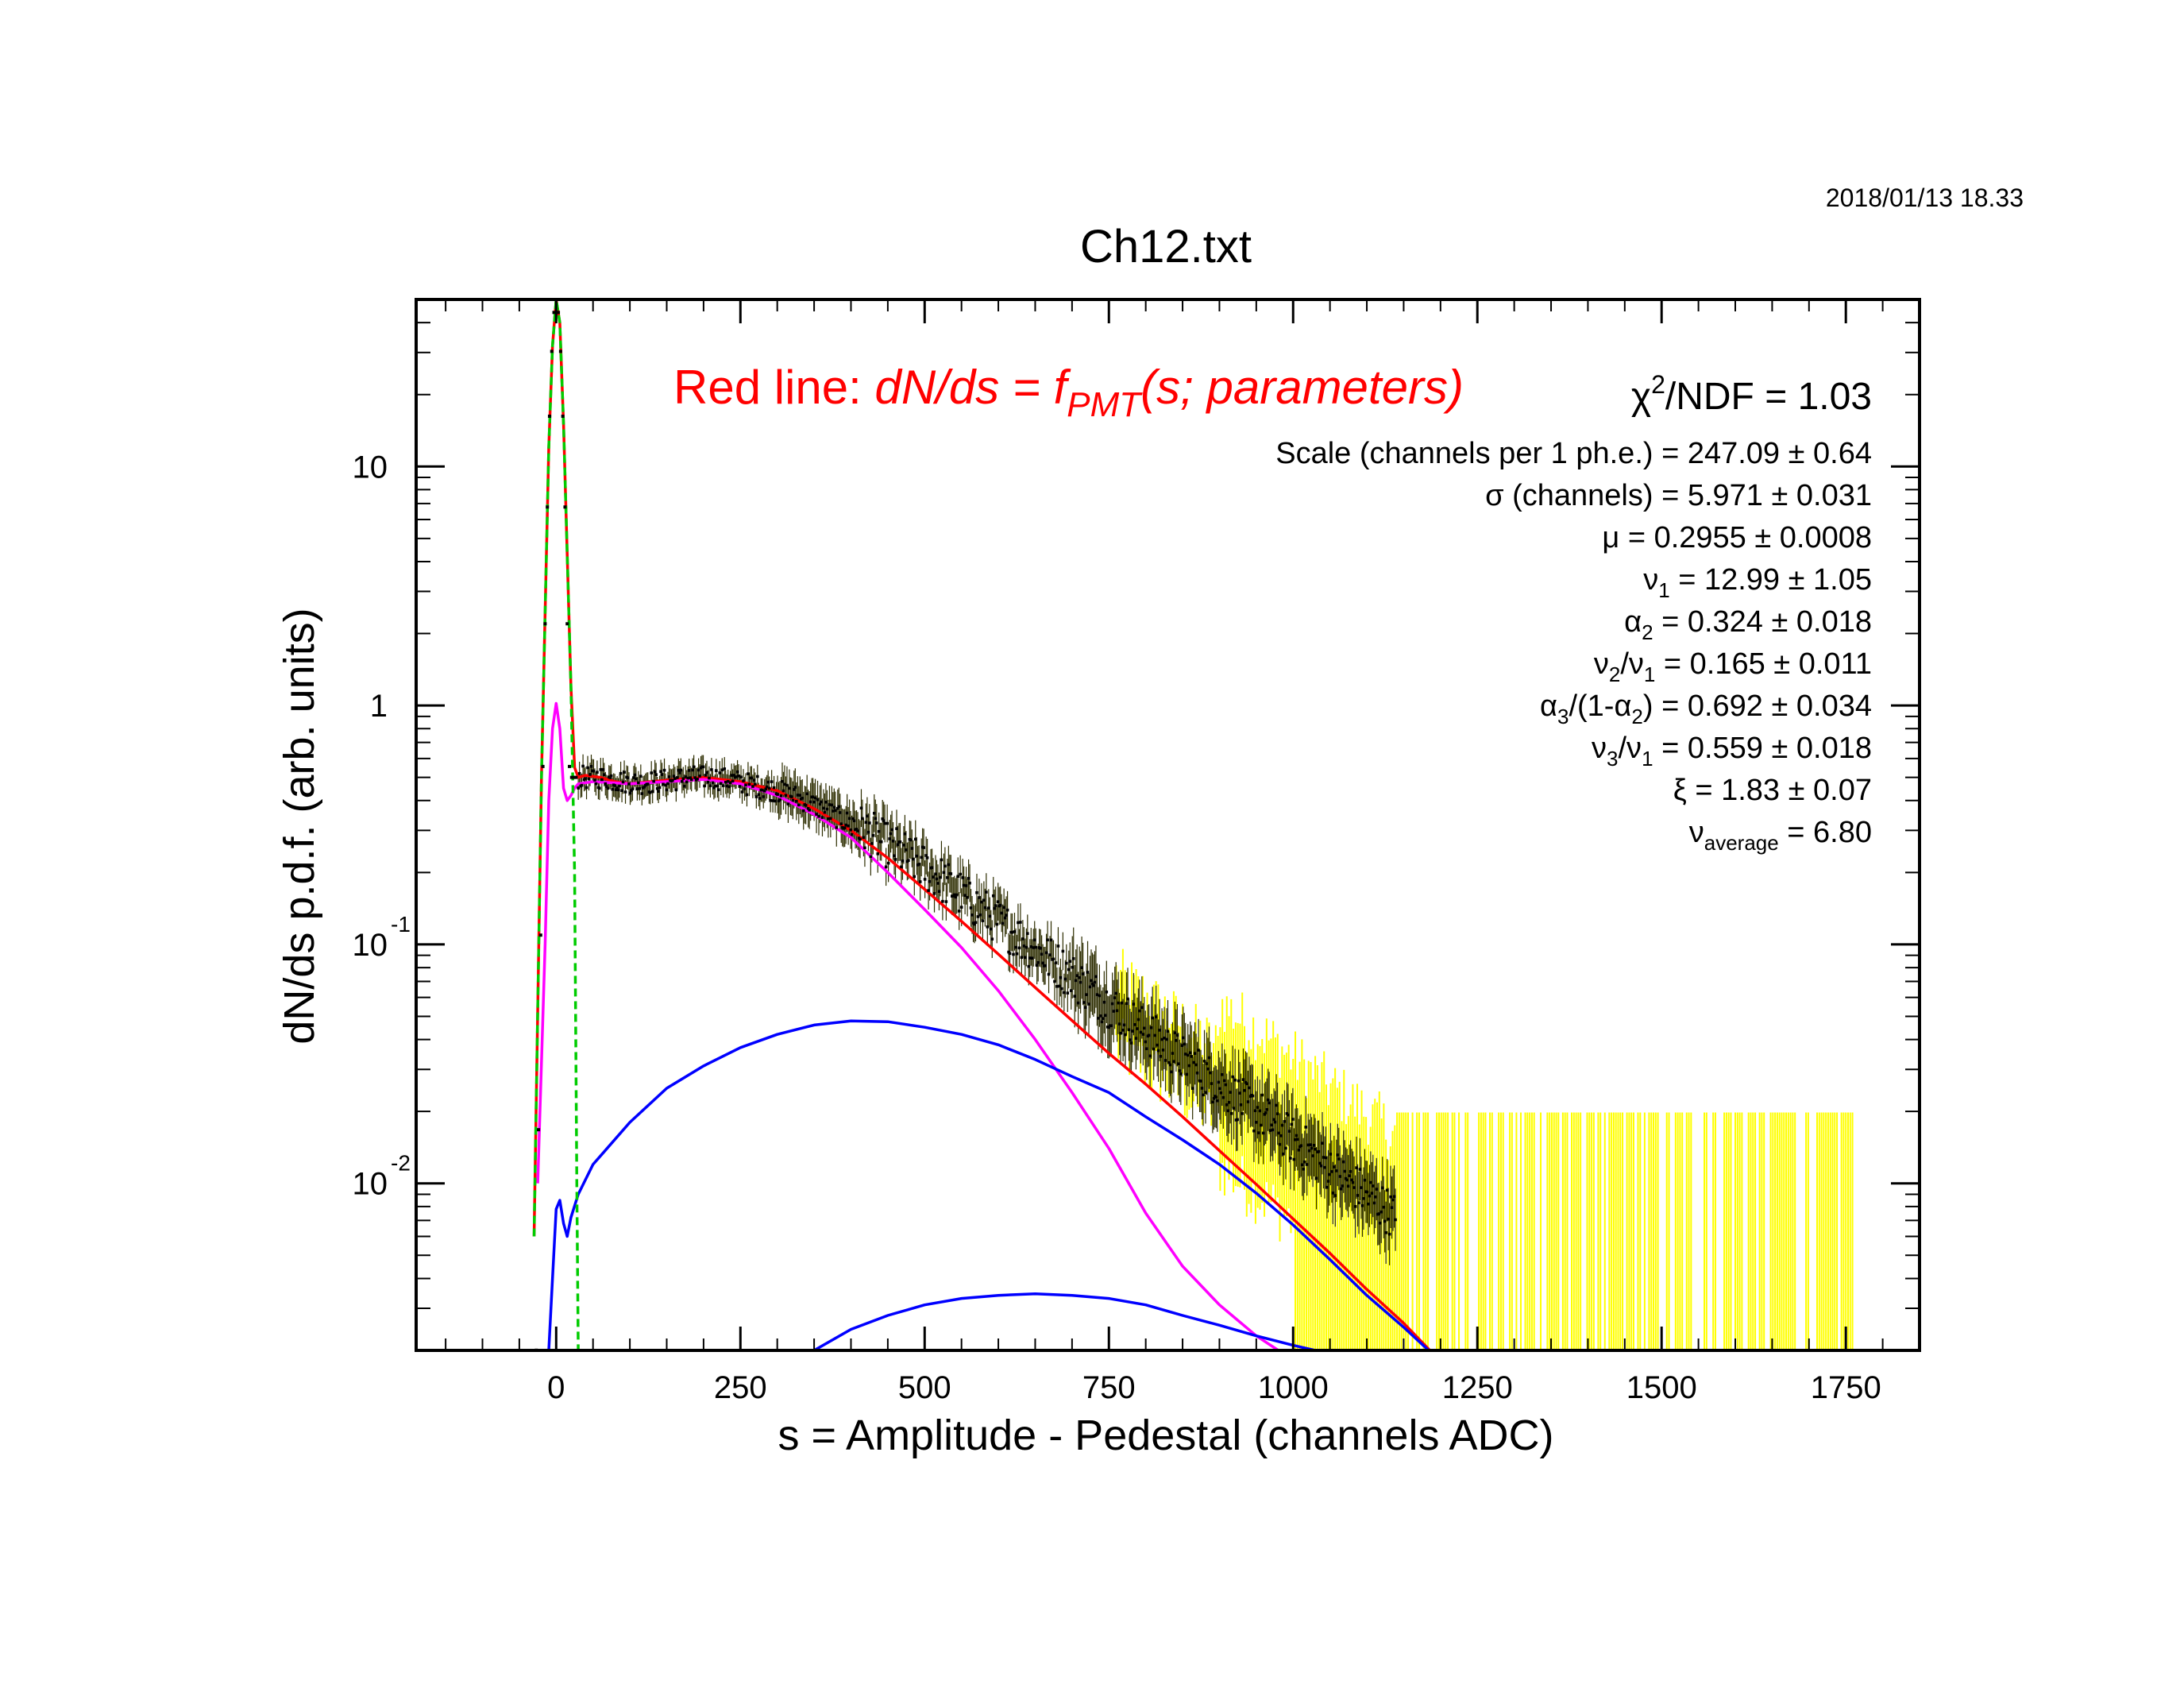 The image size is (2184, 1688). I want to click on param-mid: /ν, so click(1632, 664).